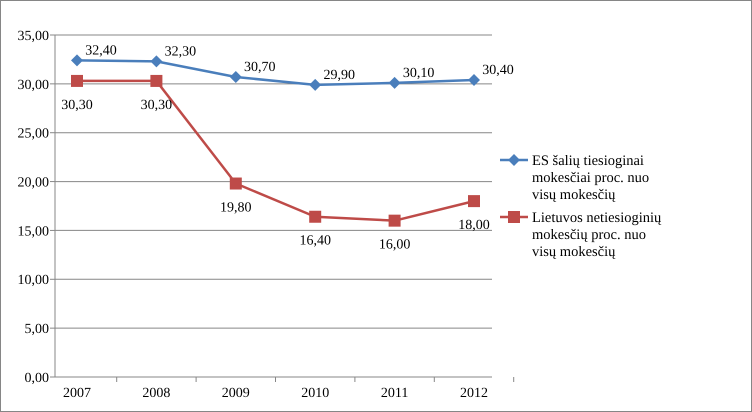  I want to click on data-label: 18,00, so click(474, 226).